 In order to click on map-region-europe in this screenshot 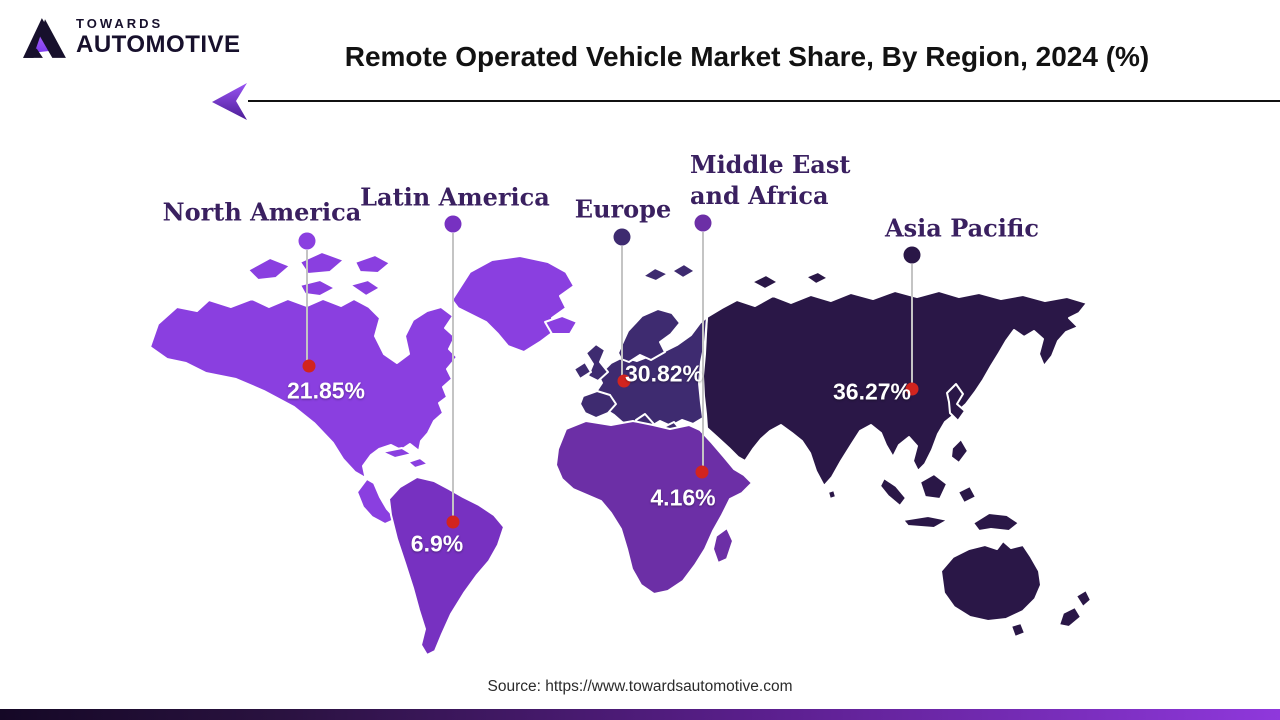, I will do `click(640, 352)`.